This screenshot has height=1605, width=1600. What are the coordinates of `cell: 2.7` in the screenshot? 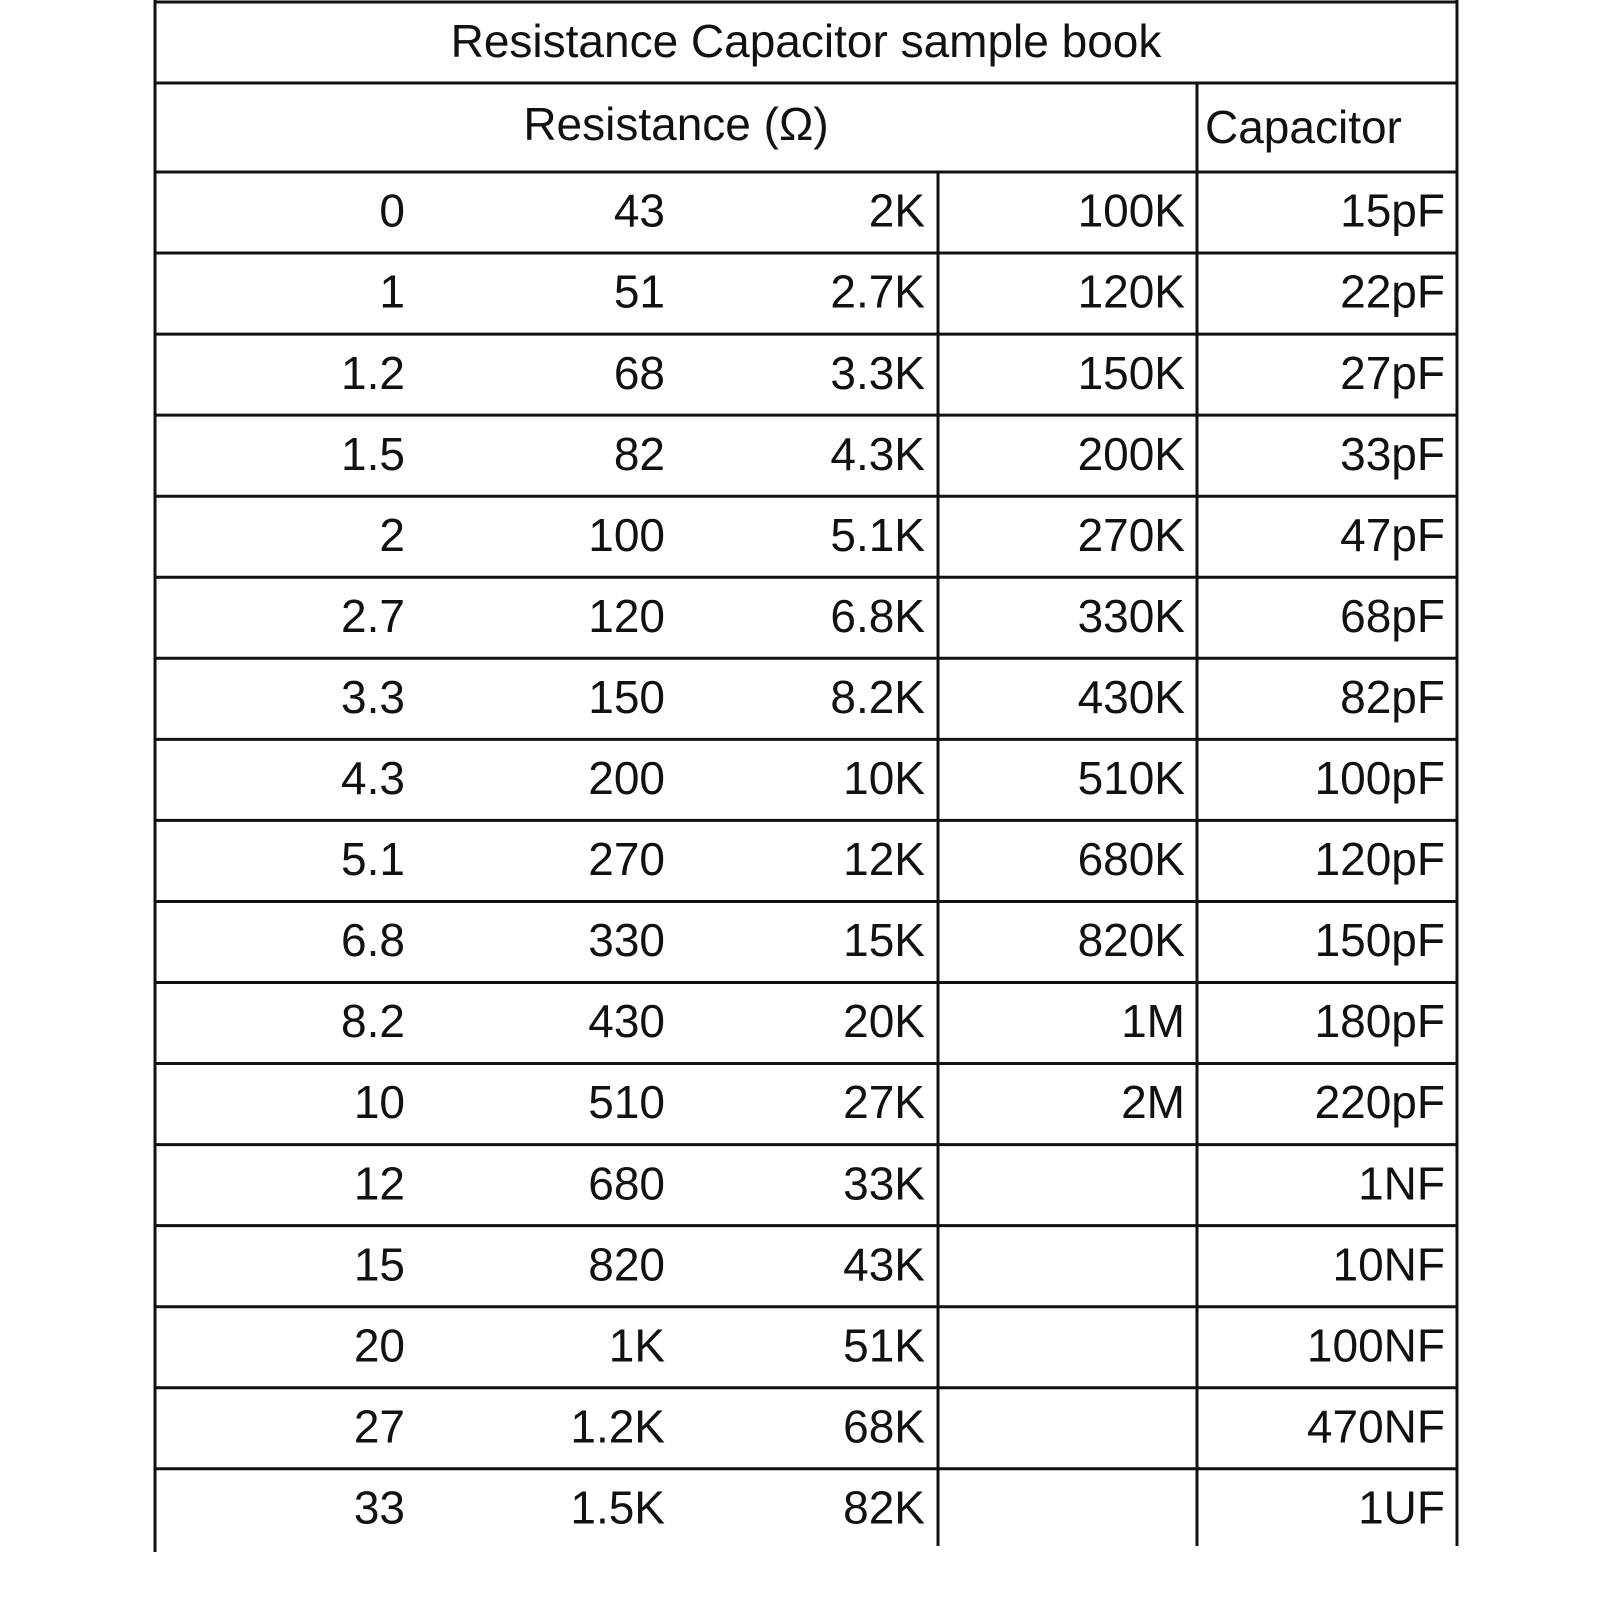 It's located at (373, 616).